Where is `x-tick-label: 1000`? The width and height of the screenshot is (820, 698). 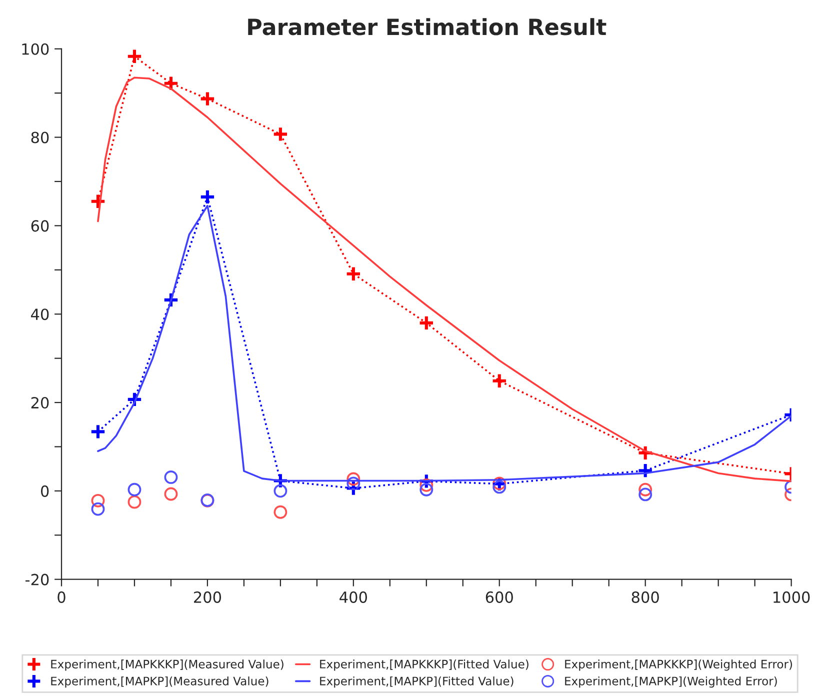 x-tick-label: 1000 is located at coordinates (792, 597).